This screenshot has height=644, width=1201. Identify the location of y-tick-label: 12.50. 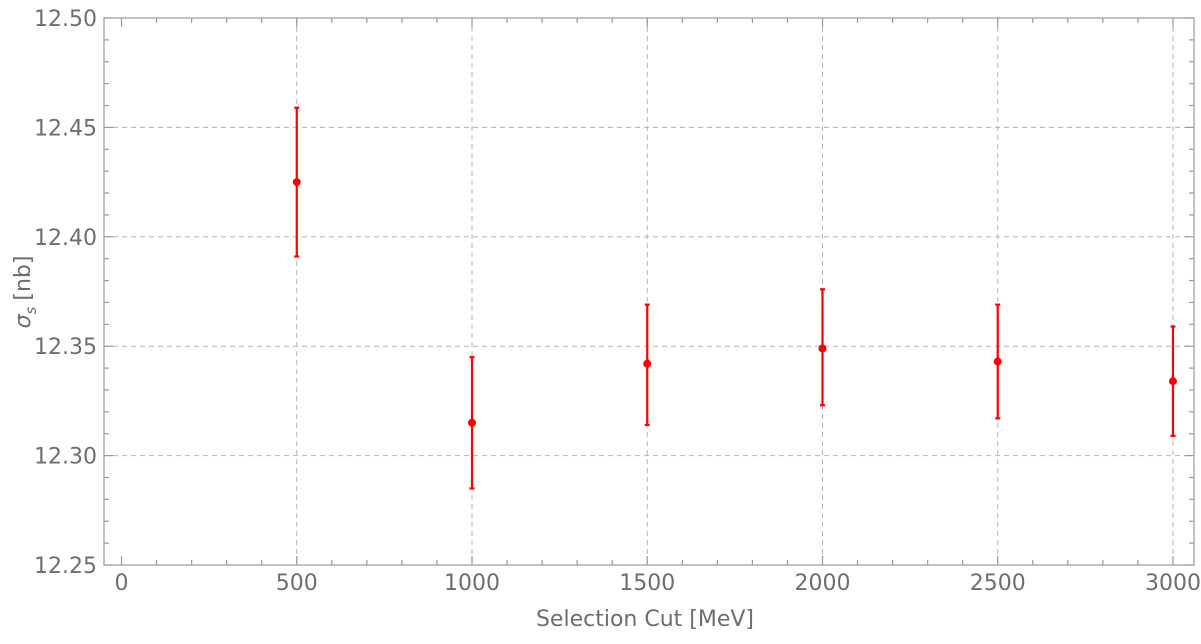
(65, 19).